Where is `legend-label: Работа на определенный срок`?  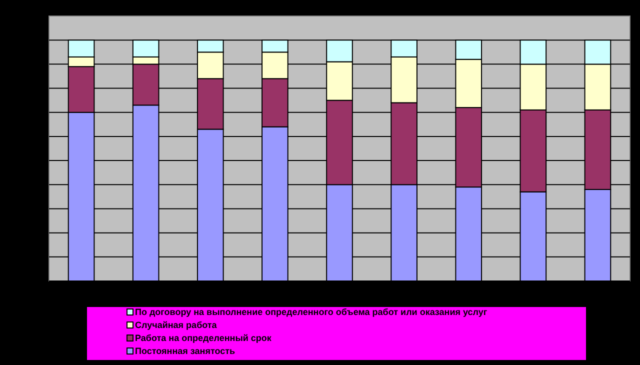 legend-label: Работа на определенный срок is located at coordinates (203, 338).